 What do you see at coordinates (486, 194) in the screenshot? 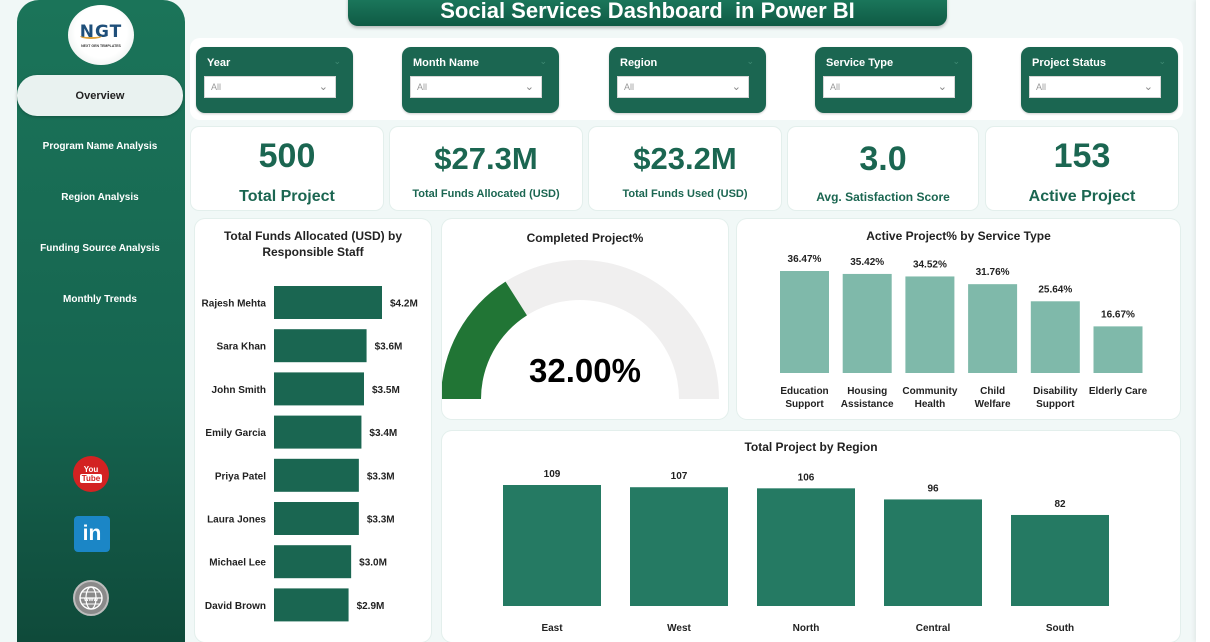
I see `kpi-label: Total Funds Allocated (USD)` at bounding box center [486, 194].